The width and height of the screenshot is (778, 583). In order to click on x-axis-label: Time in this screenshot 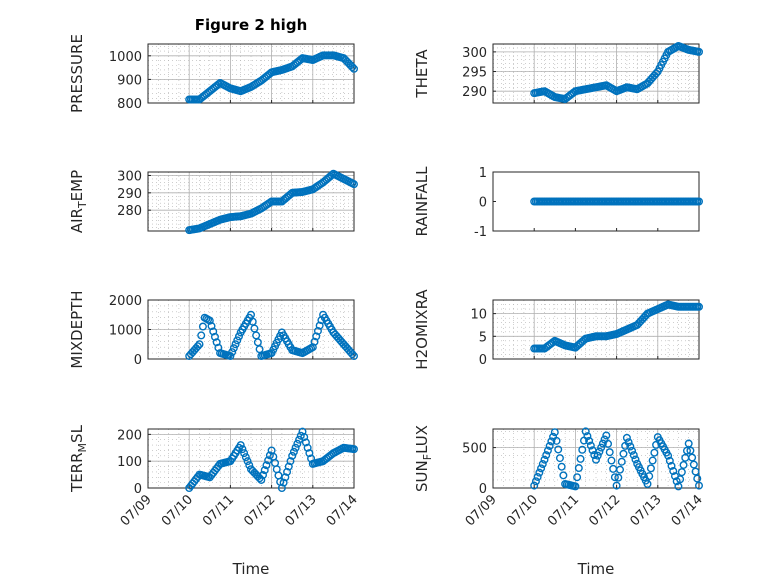, I will do `click(596, 569)`.